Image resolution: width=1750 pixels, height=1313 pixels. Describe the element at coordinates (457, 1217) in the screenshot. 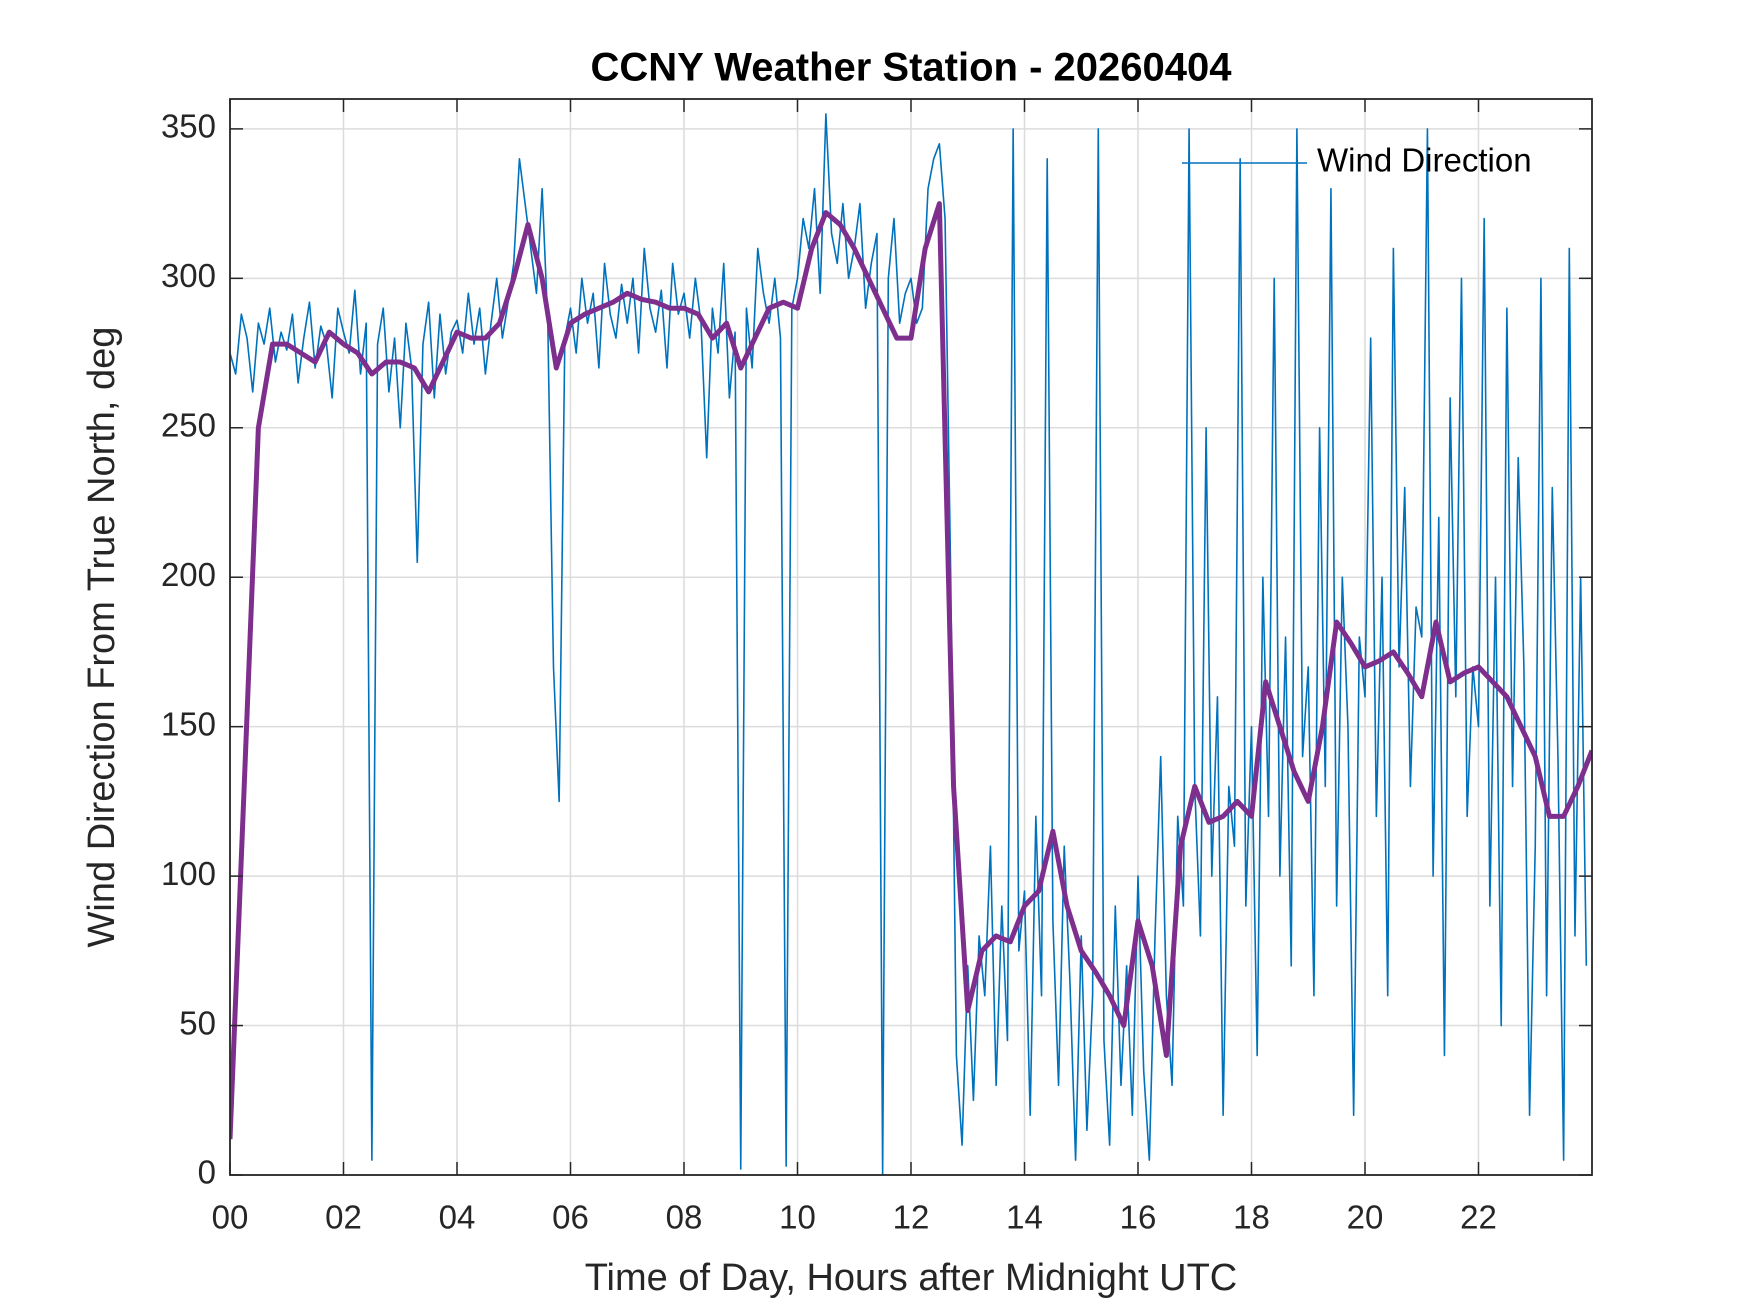

I see `x-tick-label: 04` at that location.